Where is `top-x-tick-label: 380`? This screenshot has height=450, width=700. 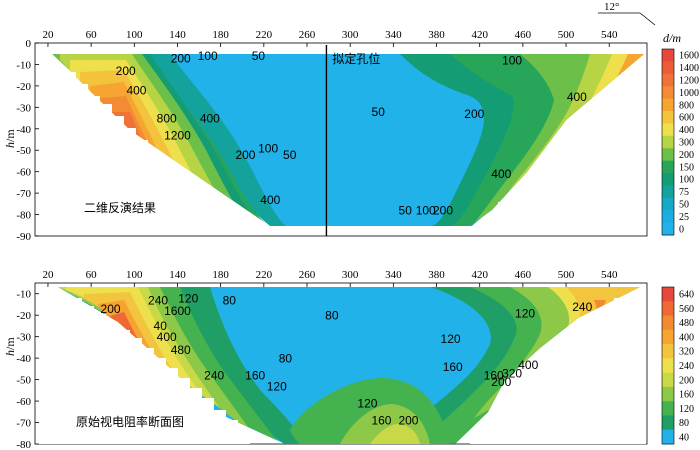
top-x-tick-label: 380 is located at coordinates (436, 35).